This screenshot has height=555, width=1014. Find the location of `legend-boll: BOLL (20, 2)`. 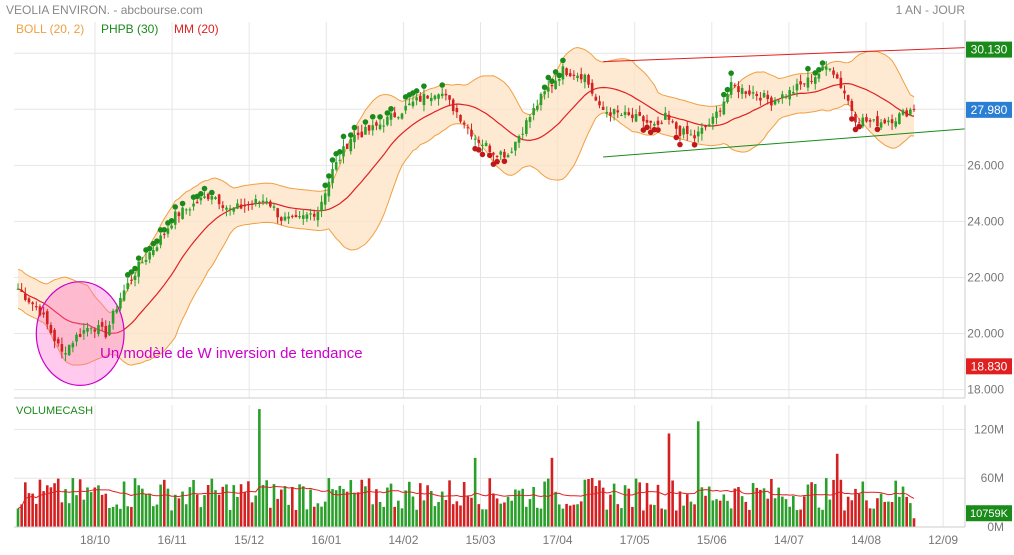

legend-boll: BOLL (20, 2) is located at coordinates (50, 29).